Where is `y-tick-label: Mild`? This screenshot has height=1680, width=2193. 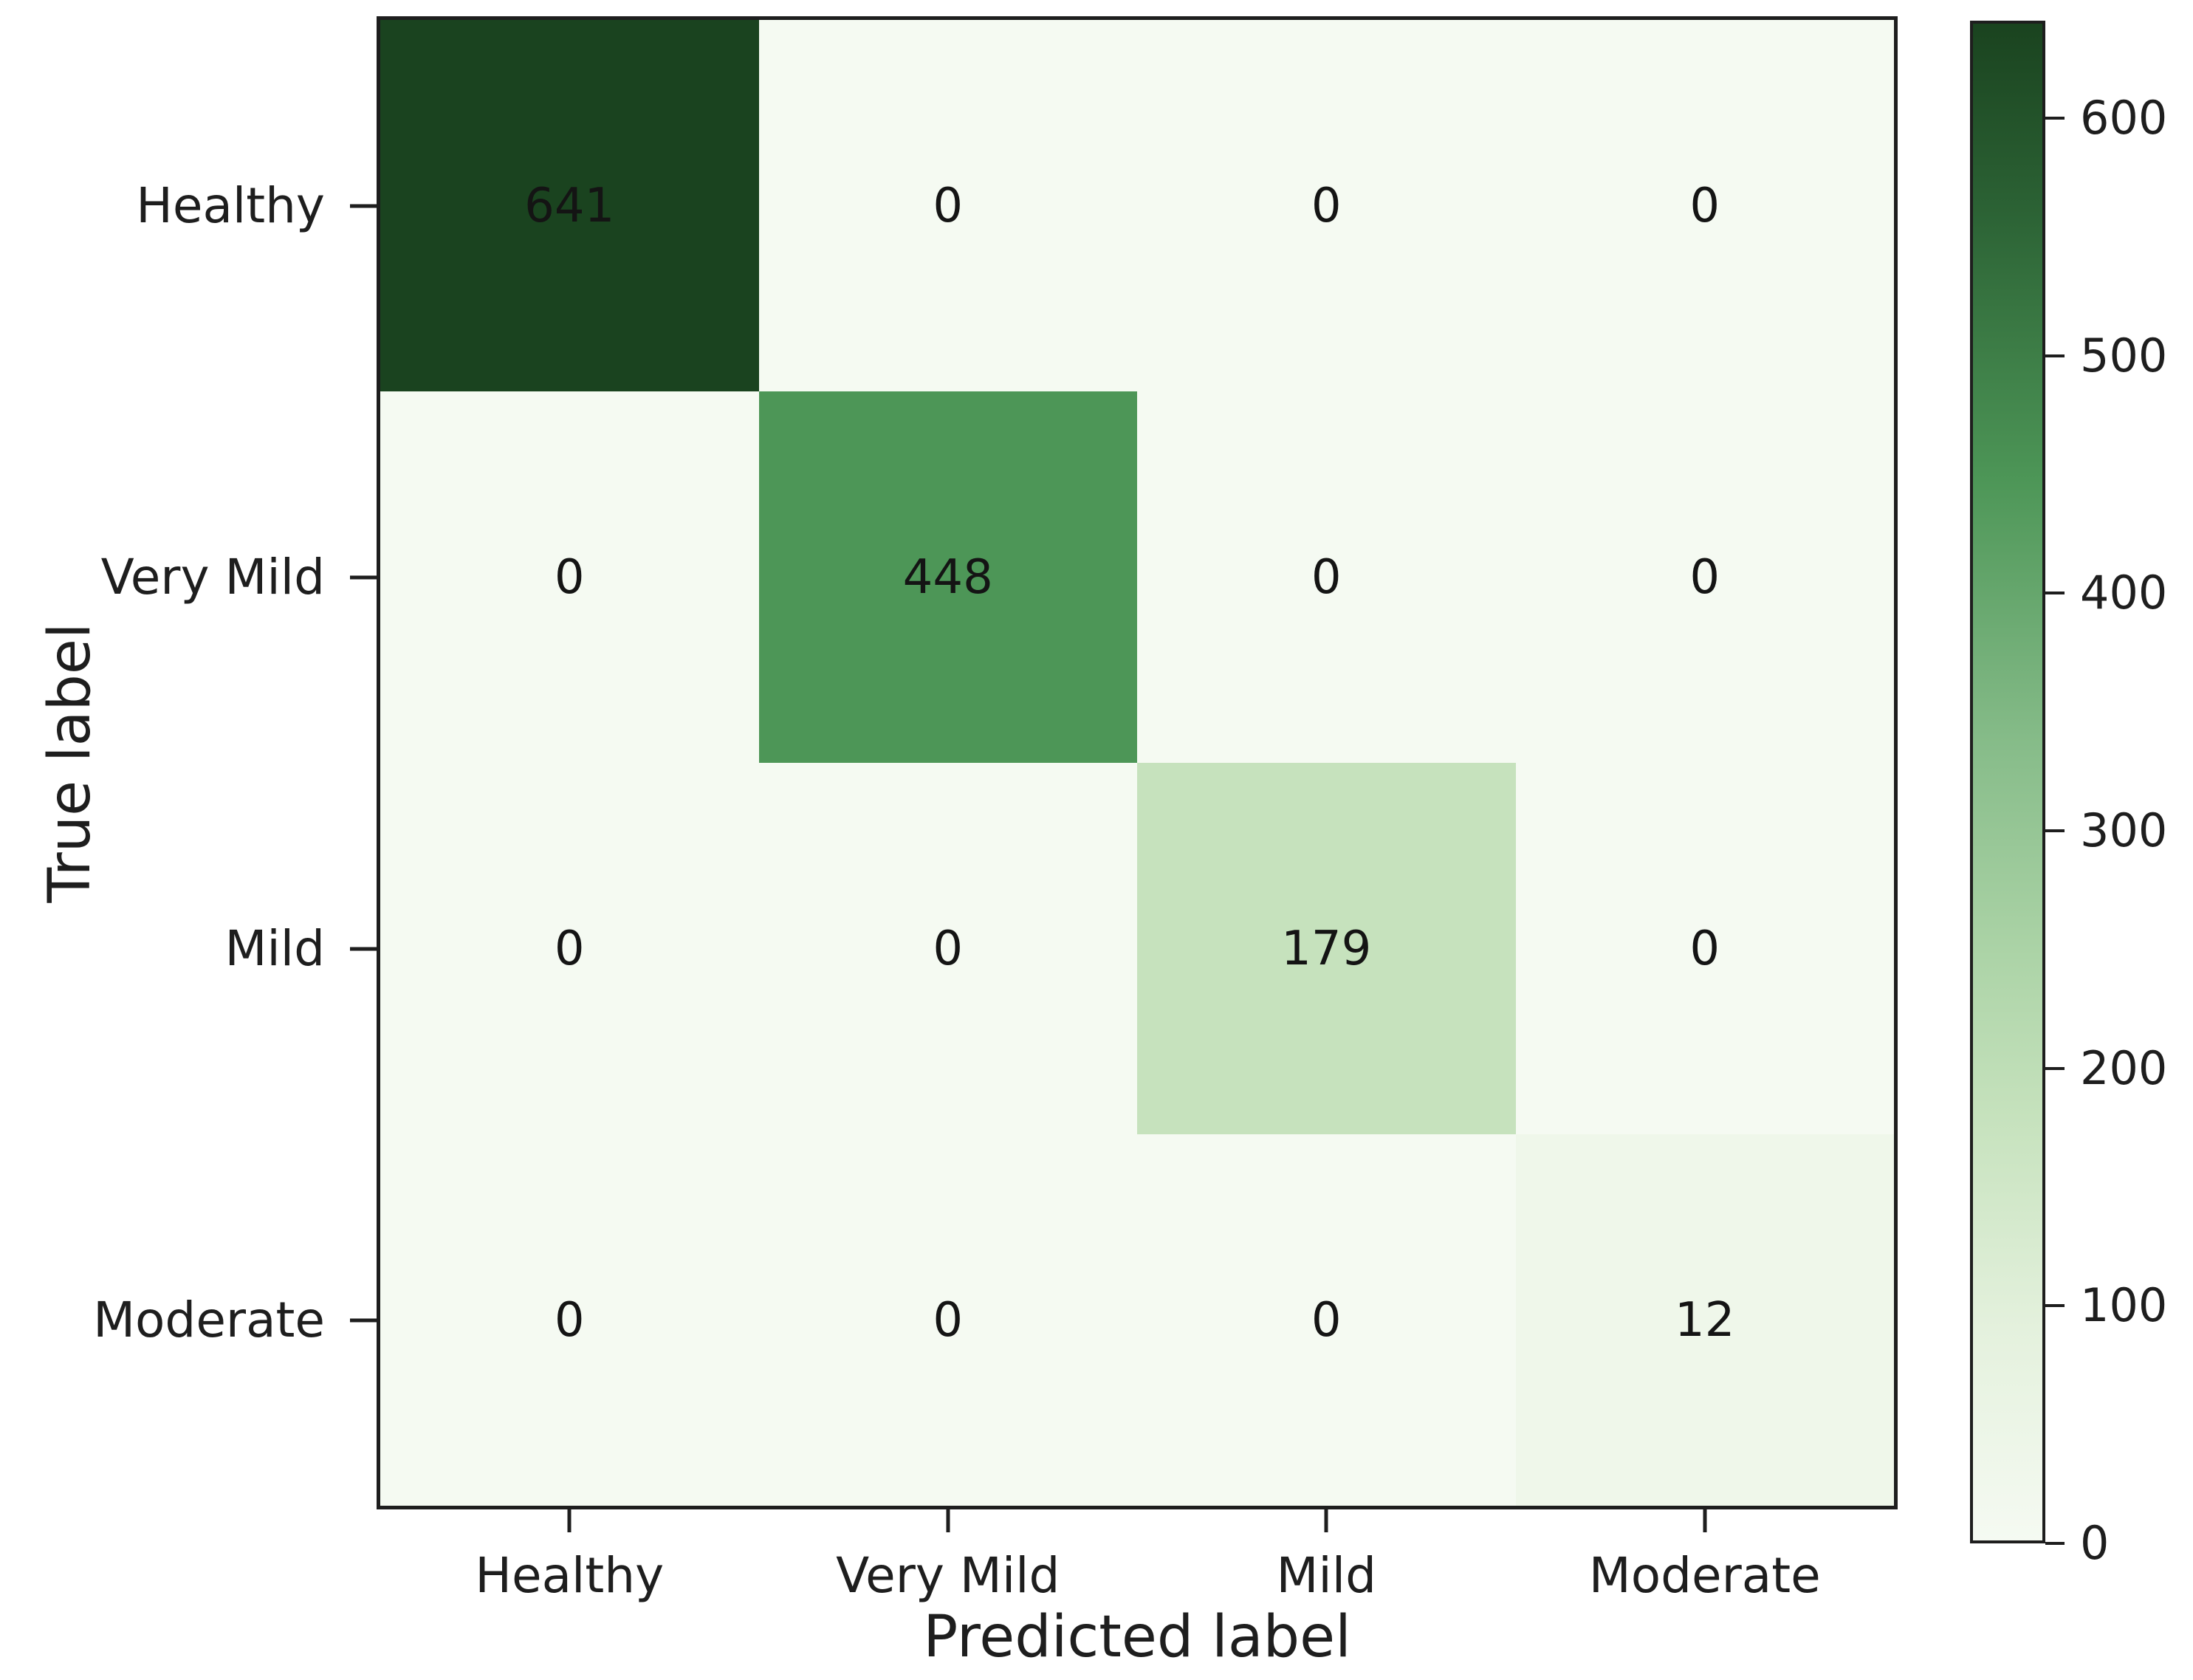
y-tick-label: Mild is located at coordinates (274, 948).